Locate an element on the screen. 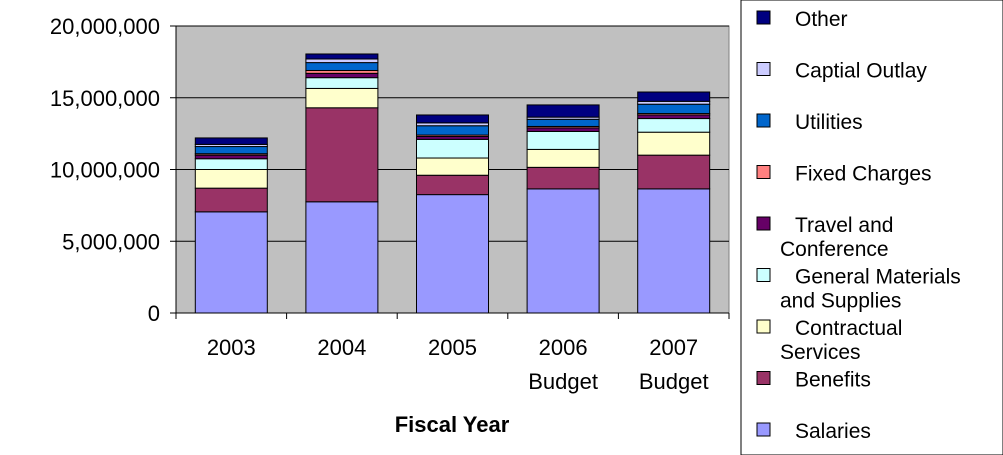 Image resolution: width=1003 pixels, height=455 pixels. legend-item: Contractual Services is located at coordinates (829, 340).